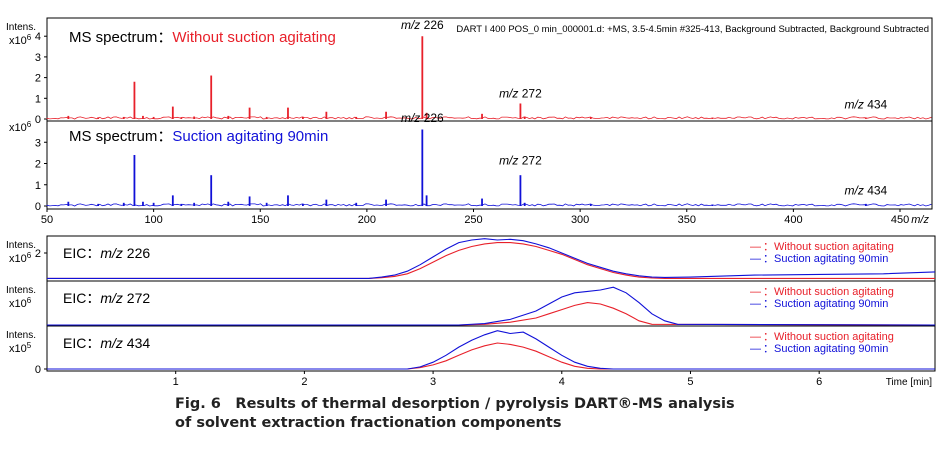 This screenshot has height=468, width=940. Describe the element at coordinates (520, 93) in the screenshot. I see `ms-spectrum-without-annotation-272: m/z 272` at that location.